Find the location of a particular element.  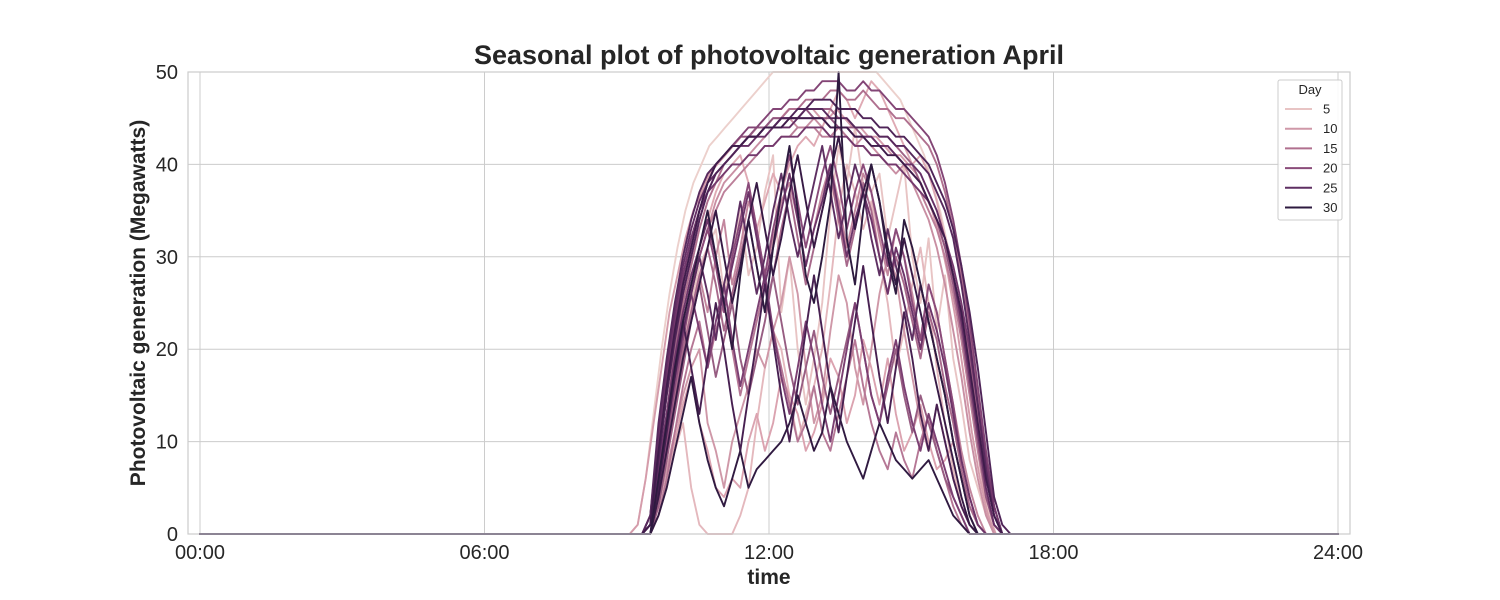

legend-title: Day is located at coordinates (1310, 89).